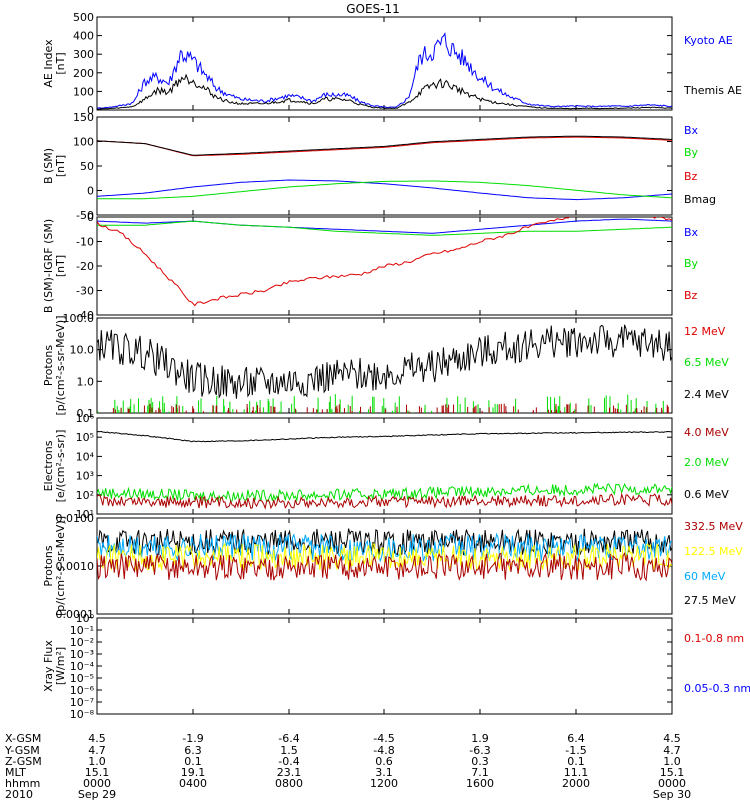 This screenshot has width=750, height=800. Describe the element at coordinates (86, 413) in the screenshot. I see `ytick-label: 0.1` at that location.